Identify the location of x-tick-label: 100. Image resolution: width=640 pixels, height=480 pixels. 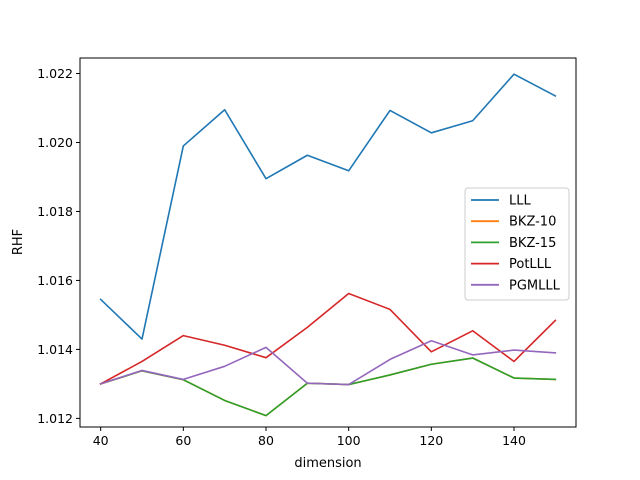
(349, 440).